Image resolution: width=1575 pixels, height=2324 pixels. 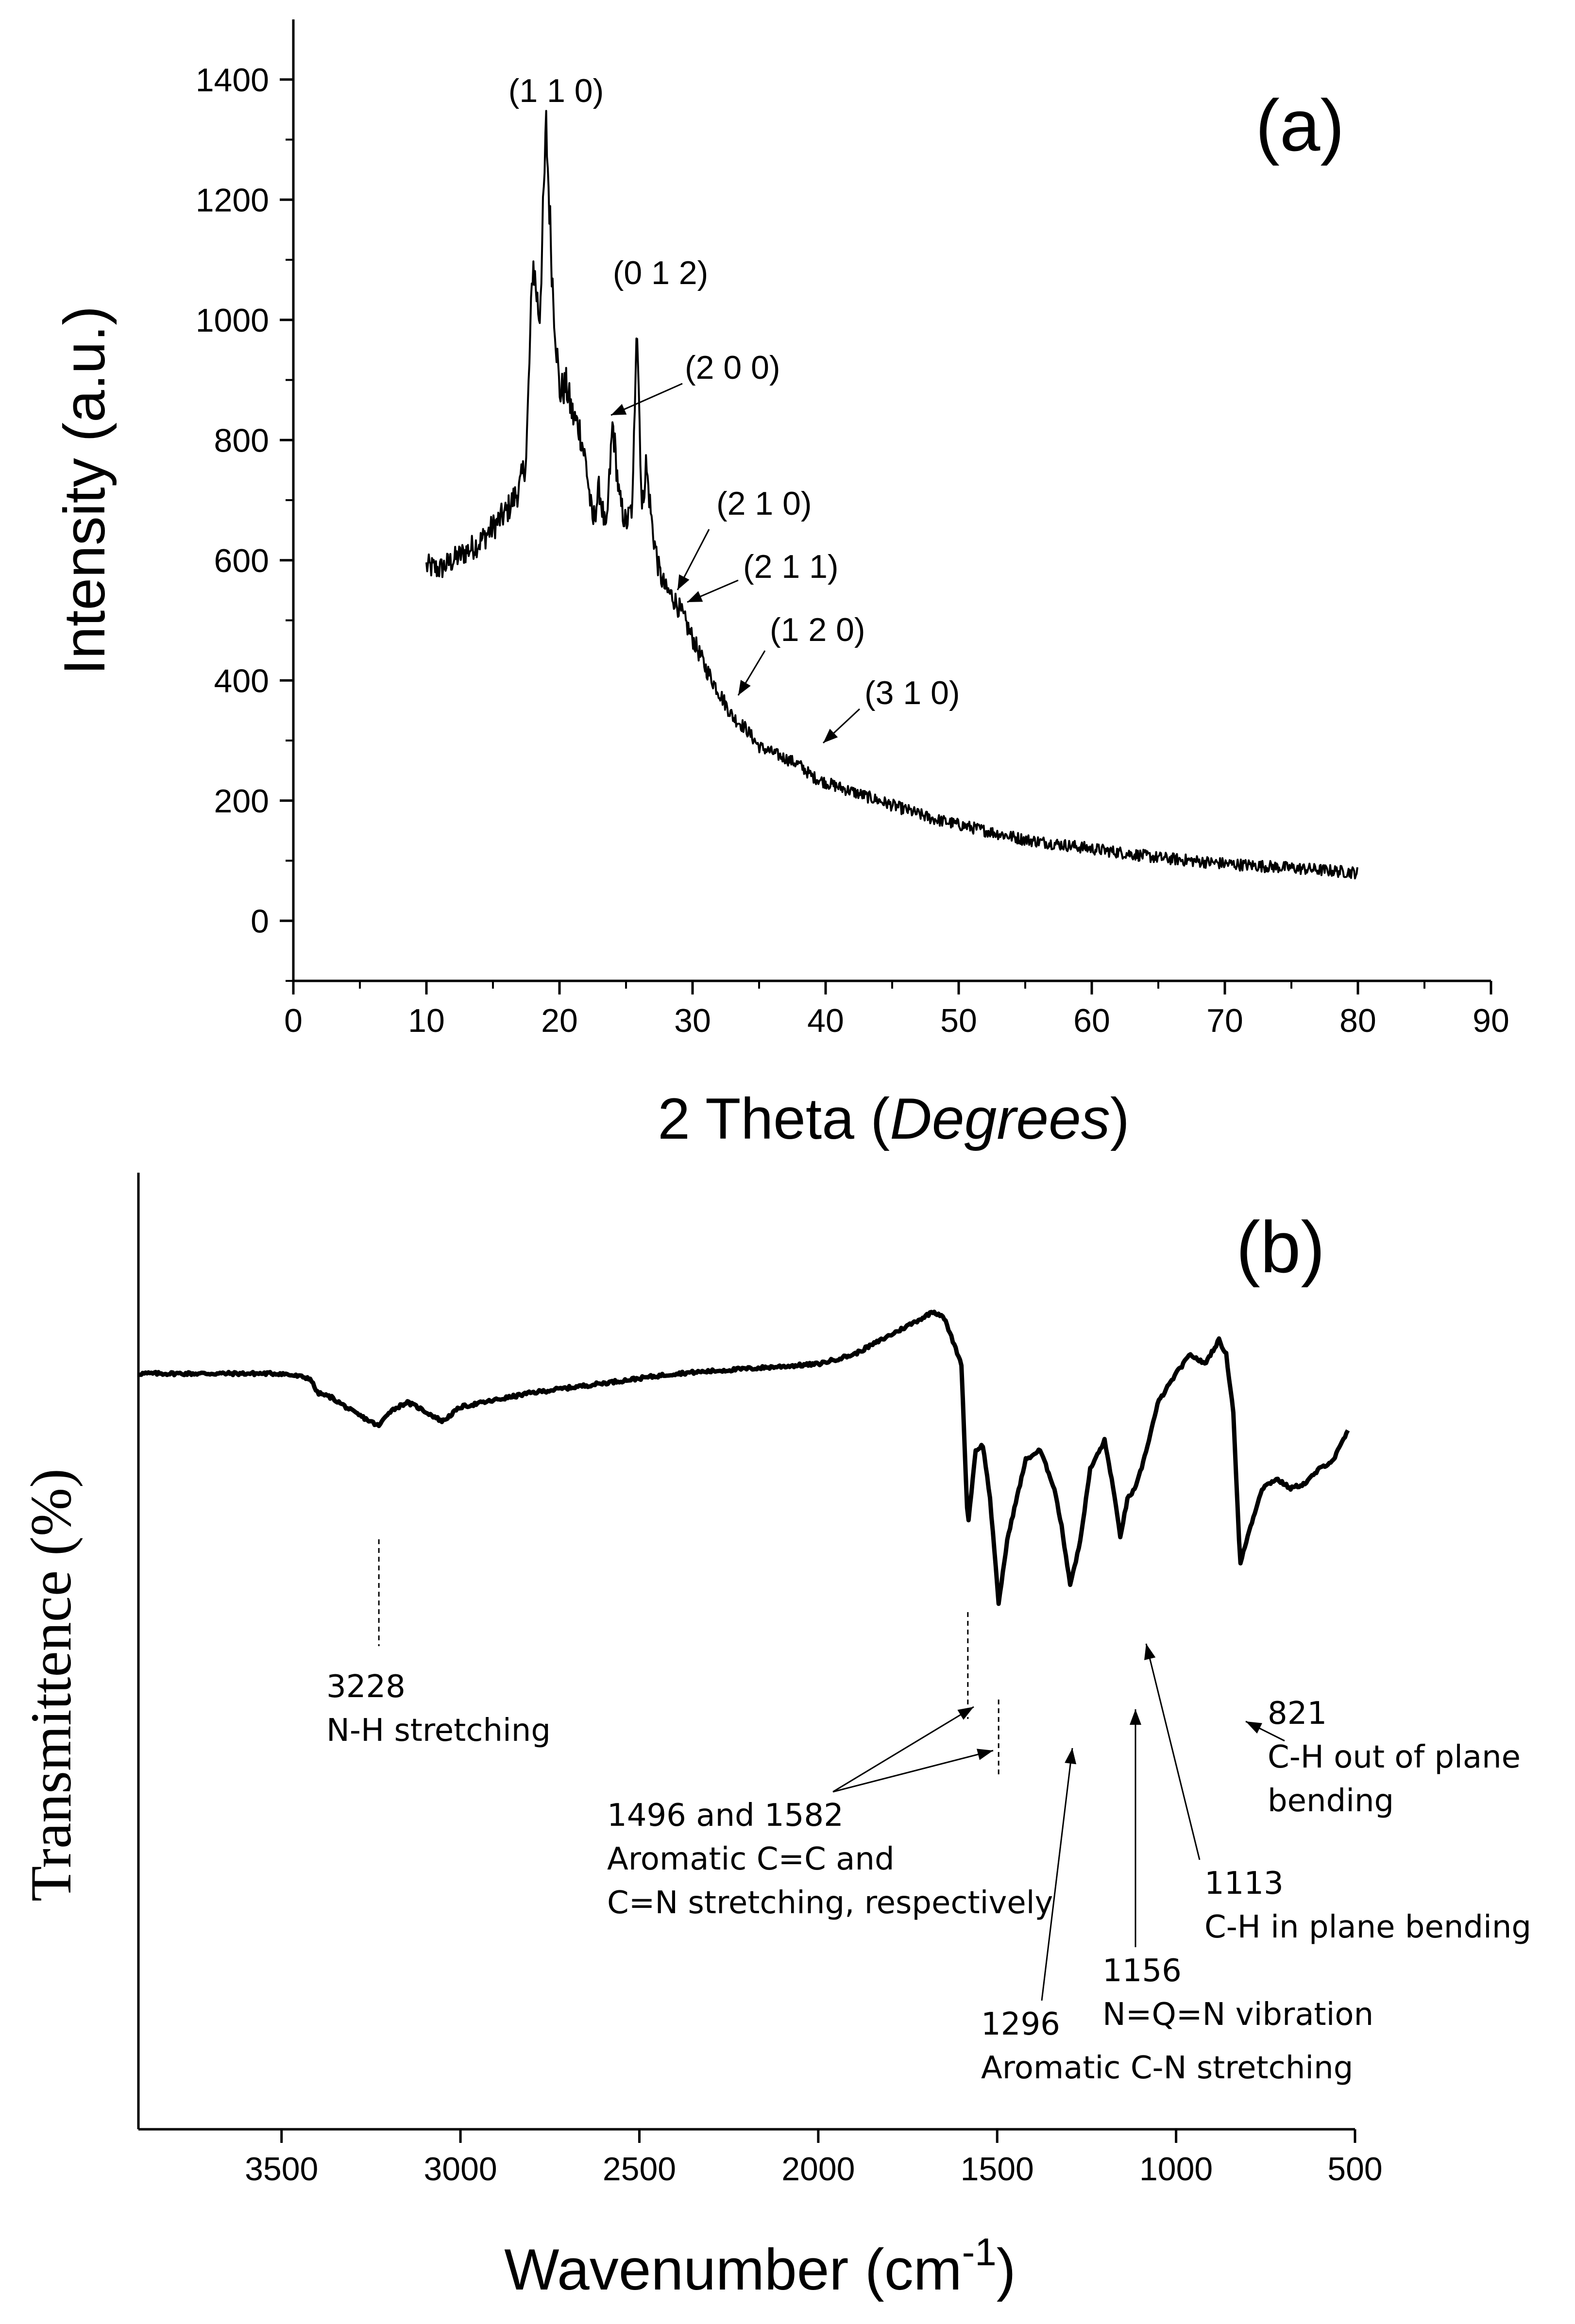 I want to click on ftir-nqn-label: 1156, so click(x=1142, y=1971).